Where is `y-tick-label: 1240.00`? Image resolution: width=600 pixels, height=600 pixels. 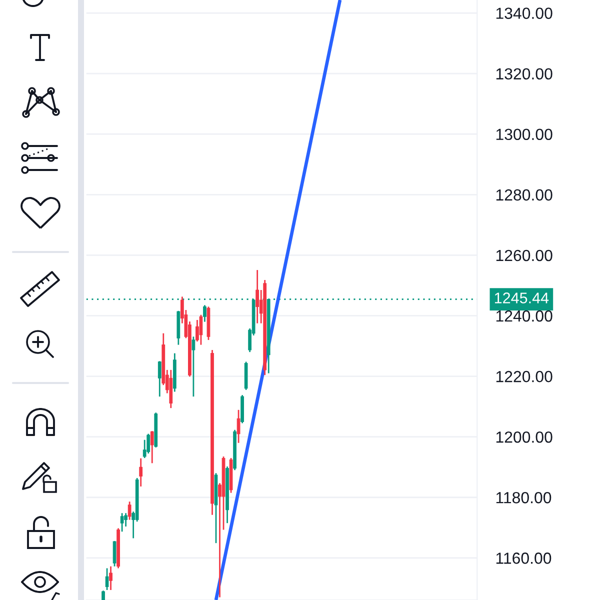 y-tick-label: 1240.00 is located at coordinates (524, 316).